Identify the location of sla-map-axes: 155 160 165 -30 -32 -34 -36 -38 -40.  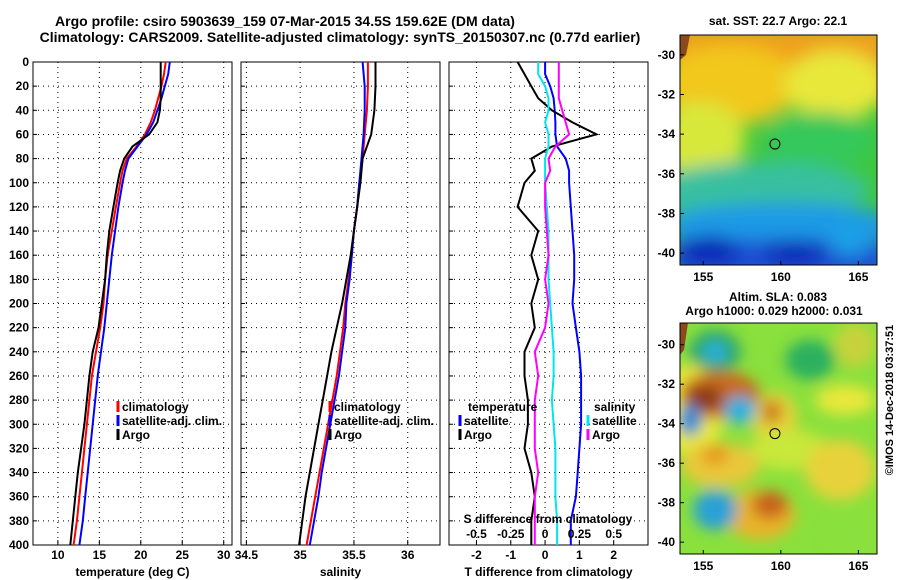
(763, 455).